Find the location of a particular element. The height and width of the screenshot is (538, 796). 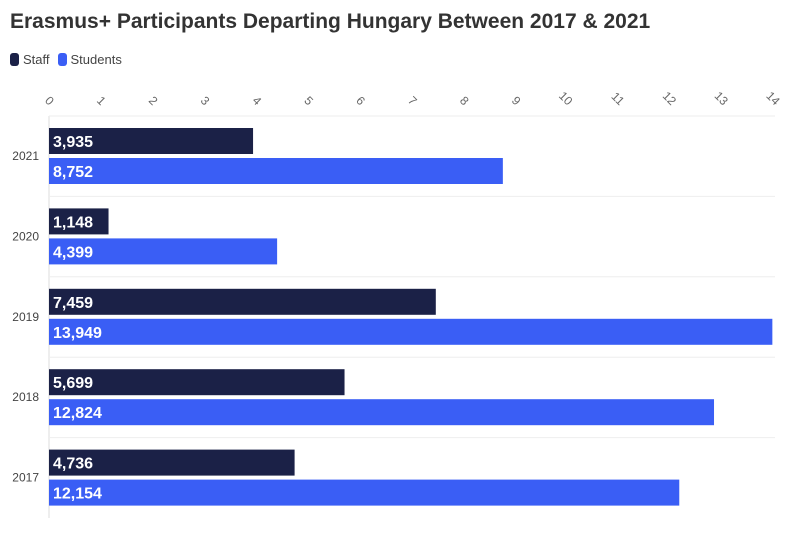

y-tick-label: 2020 is located at coordinates (25, 236).